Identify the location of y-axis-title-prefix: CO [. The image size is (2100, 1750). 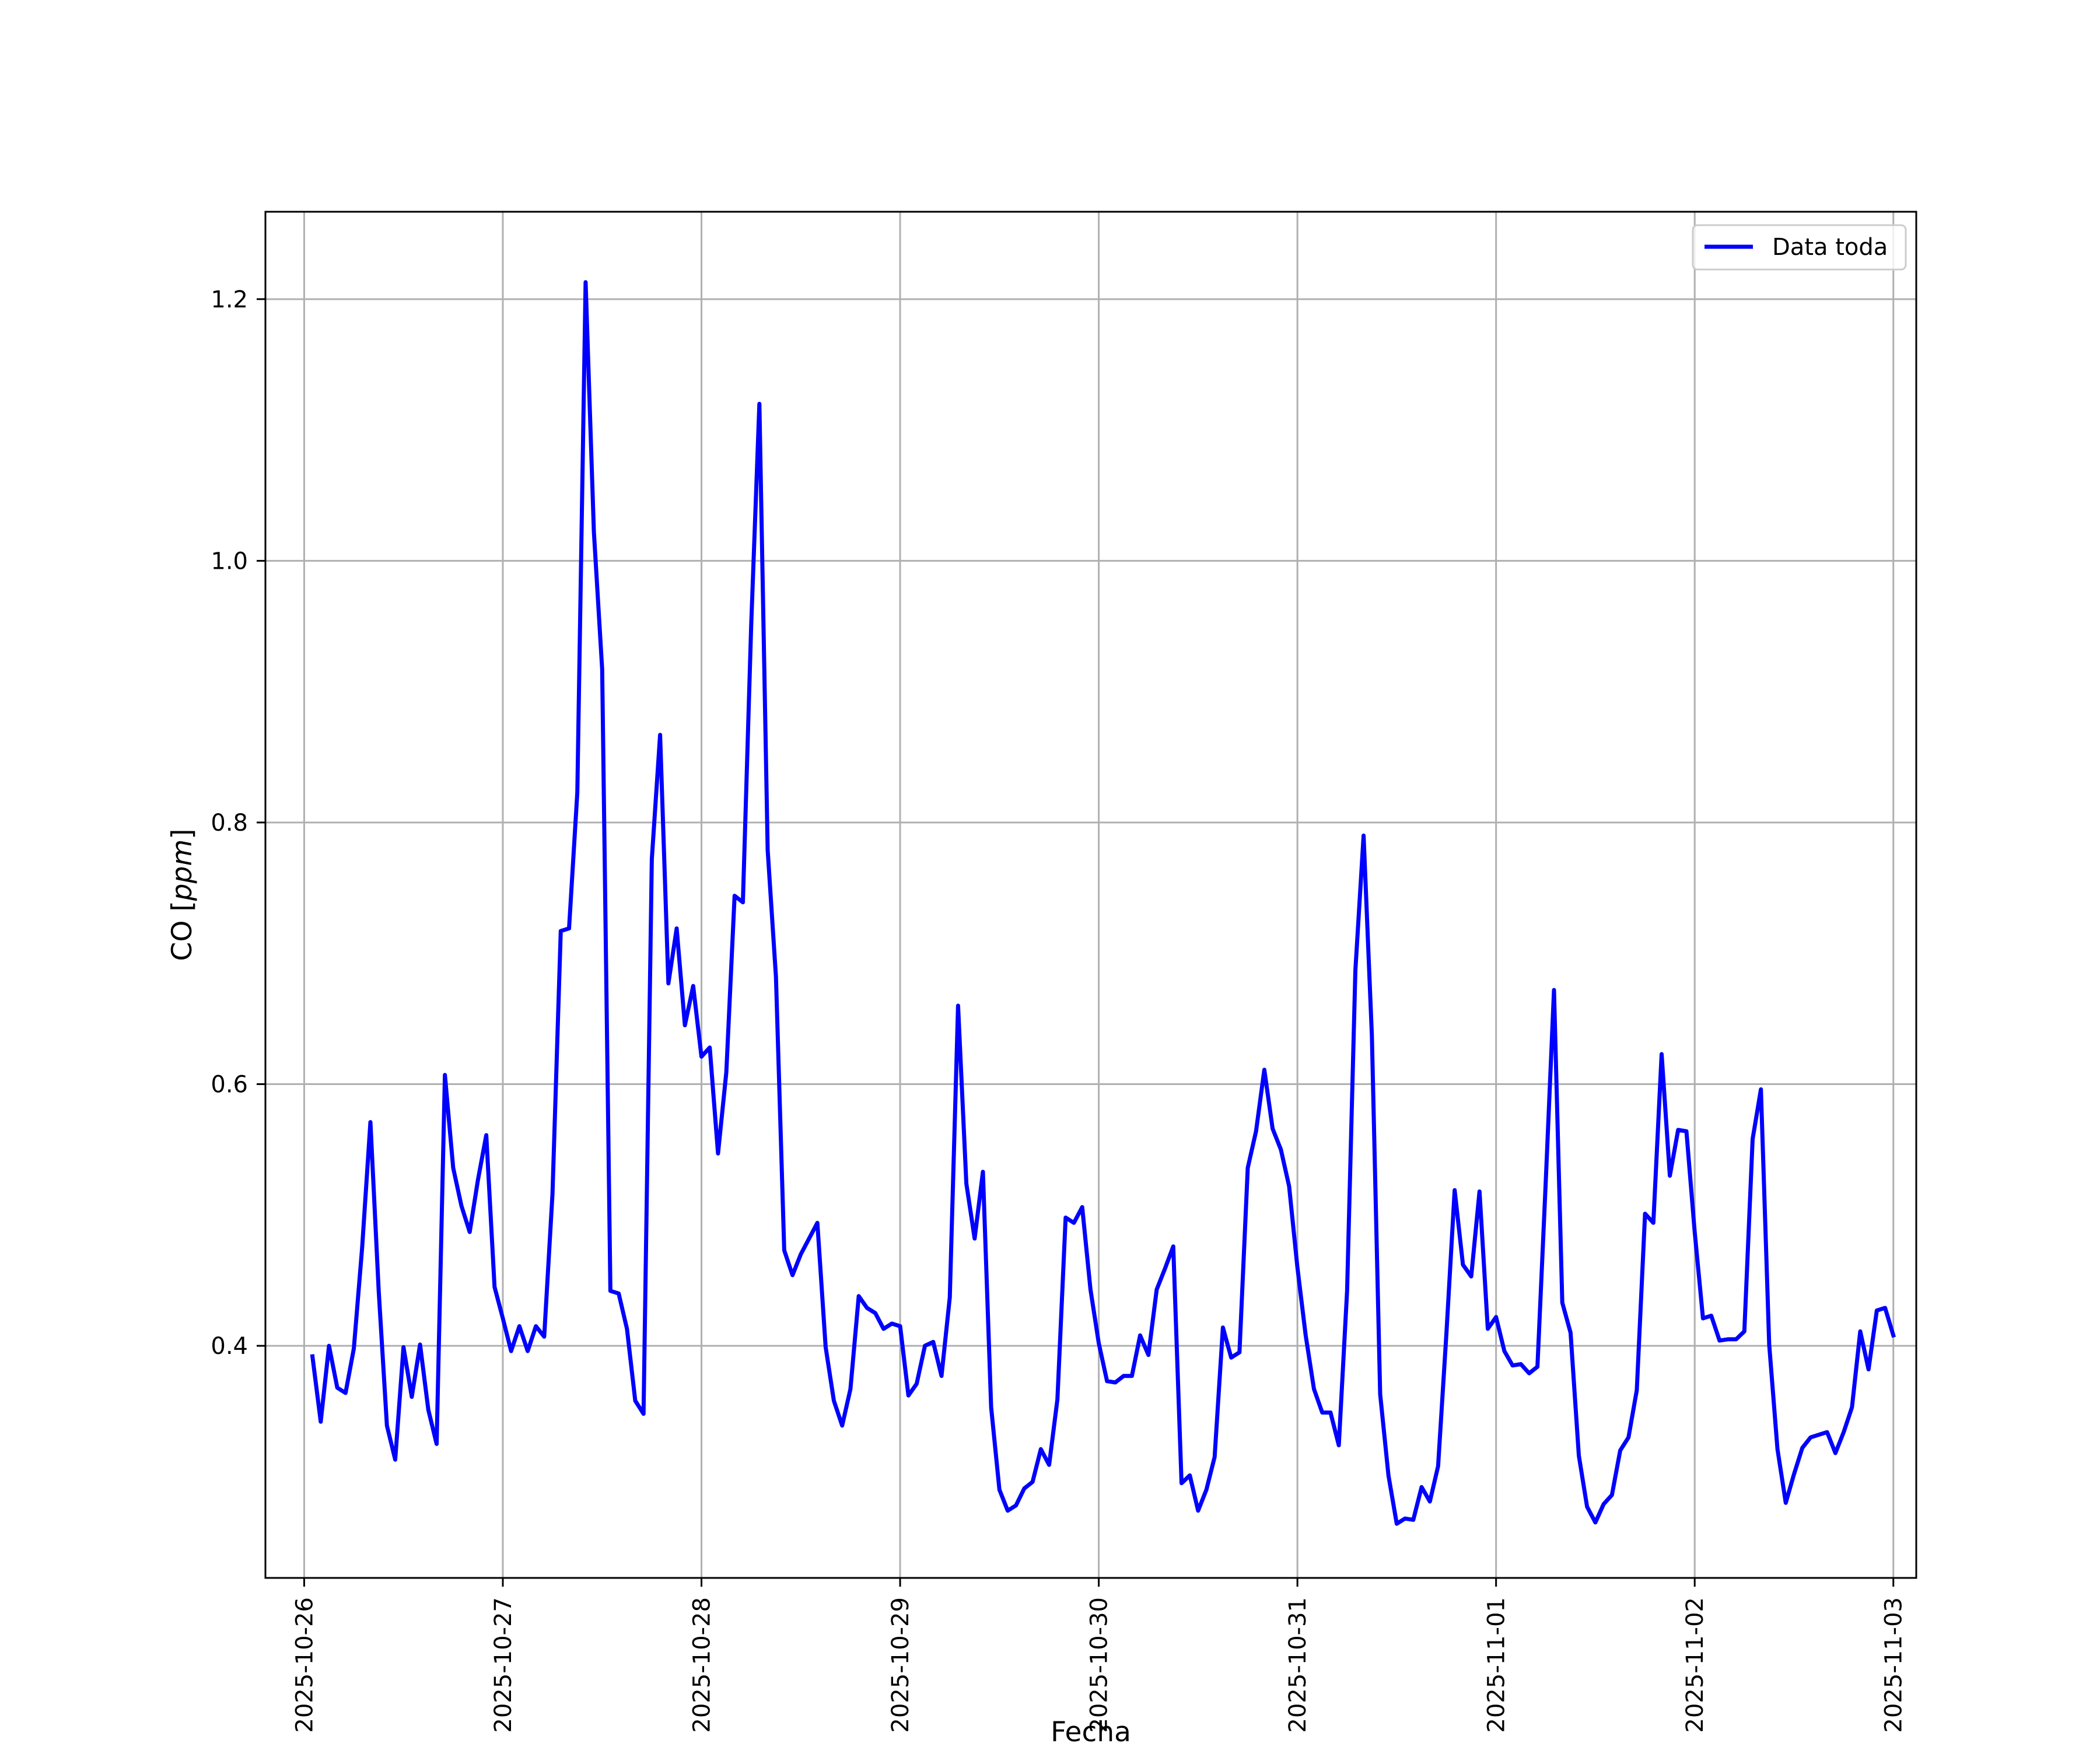
(182, 931).